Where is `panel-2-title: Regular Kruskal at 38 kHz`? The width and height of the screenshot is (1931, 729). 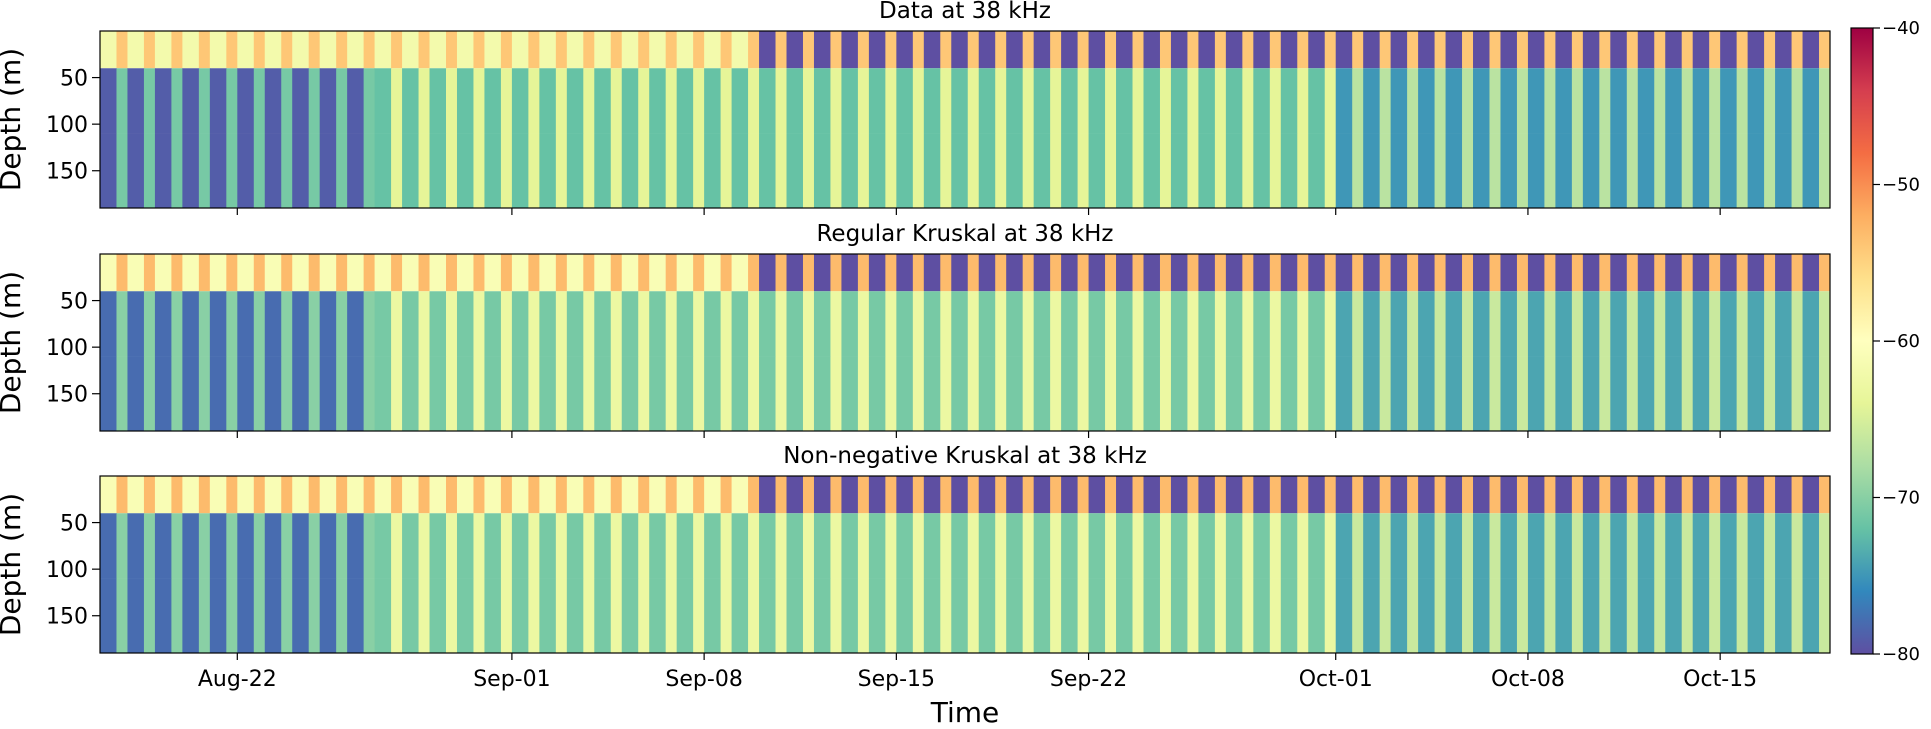 panel-2-title: Regular Kruskal at 38 kHz is located at coordinates (964, 234).